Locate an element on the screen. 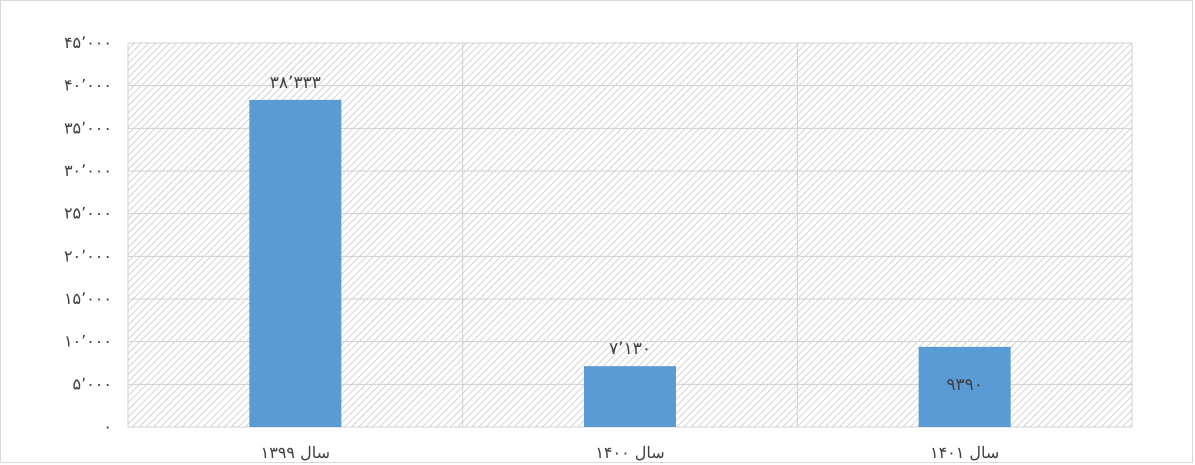 Image resolution: width=1195 pixels, height=465 pixels. x-axis-labels: سال ۱۳۹۹ سال ۱۴۰۰ سال ۱۴۰۱ is located at coordinates (630, 452).